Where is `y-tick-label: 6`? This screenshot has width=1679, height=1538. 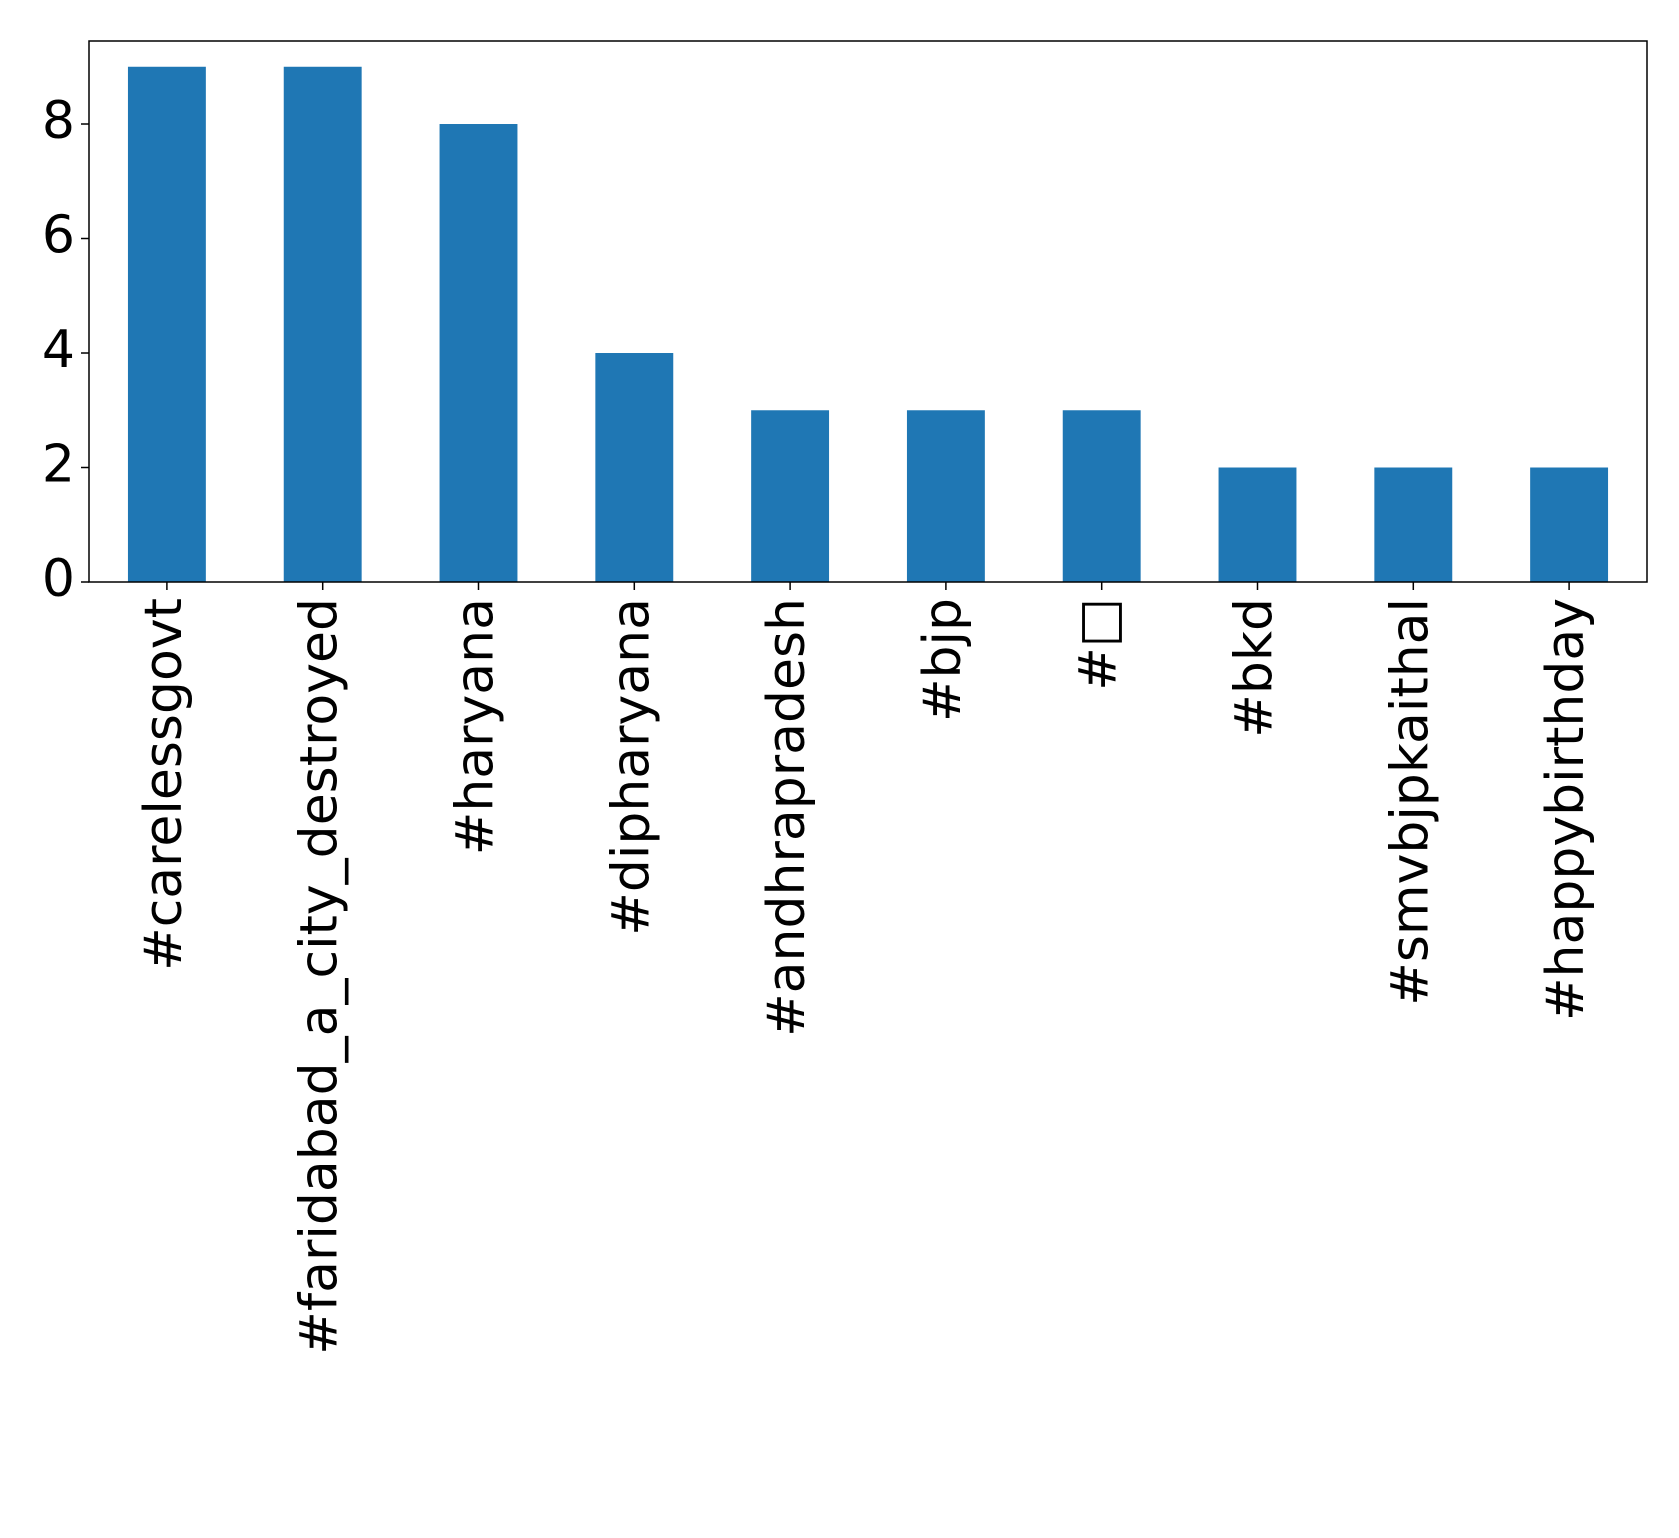
y-tick-label: 6 is located at coordinates (58, 236).